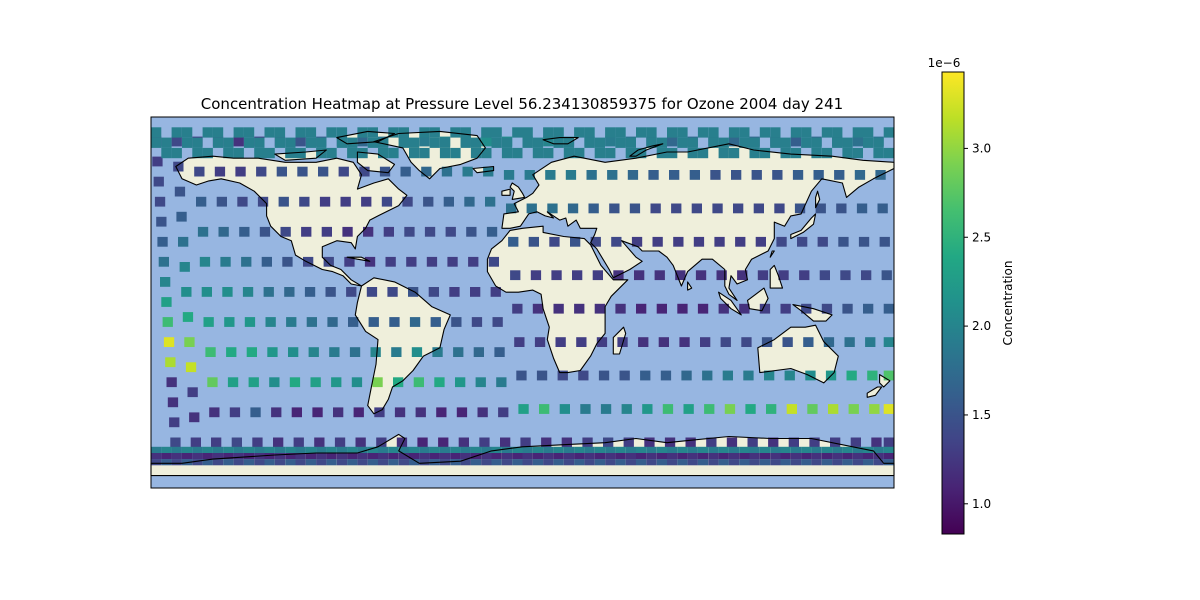  Describe the element at coordinates (884, 380) in the screenshot. I see `land-new-zealand-north` at that location.